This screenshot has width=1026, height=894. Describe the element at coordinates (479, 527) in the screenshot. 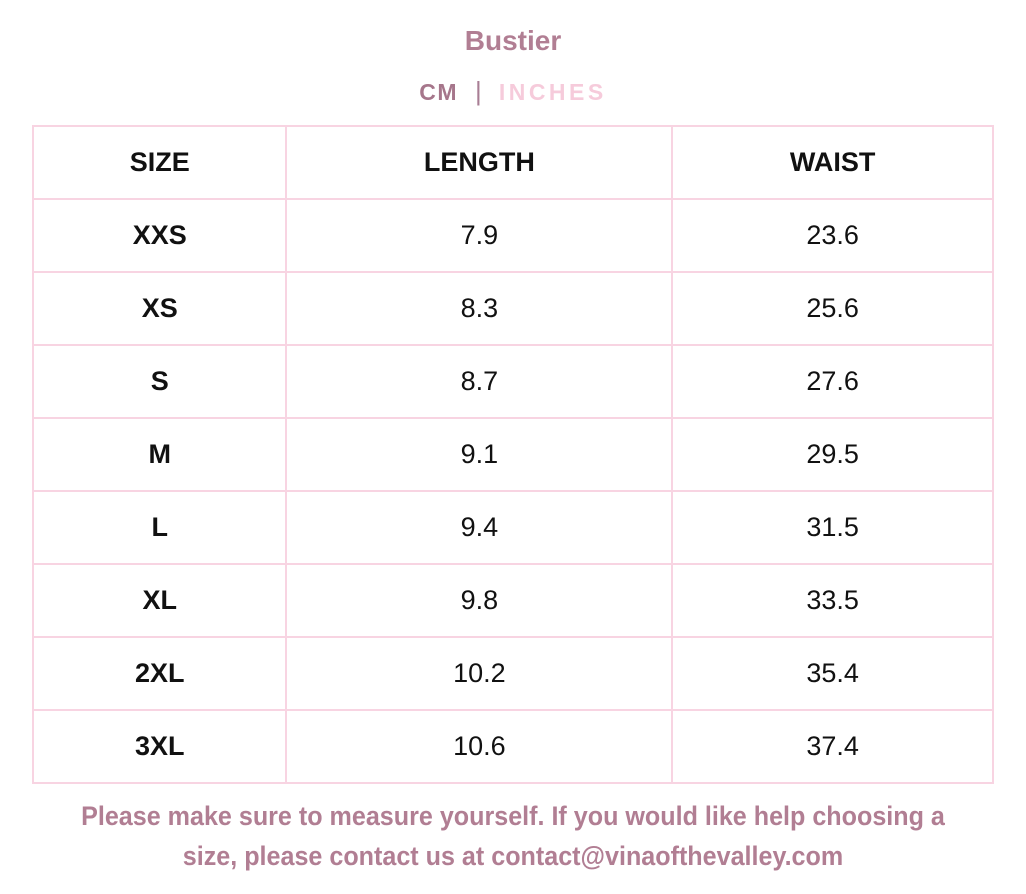

I see `length-cell: 9.4` at that location.